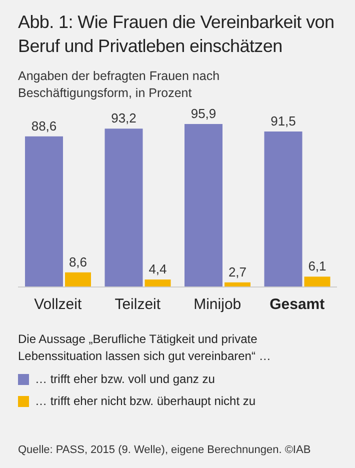 The width and height of the screenshot is (355, 468). What do you see at coordinates (157, 269) in the screenshot?
I see `data-label: 4,4` at bounding box center [157, 269].